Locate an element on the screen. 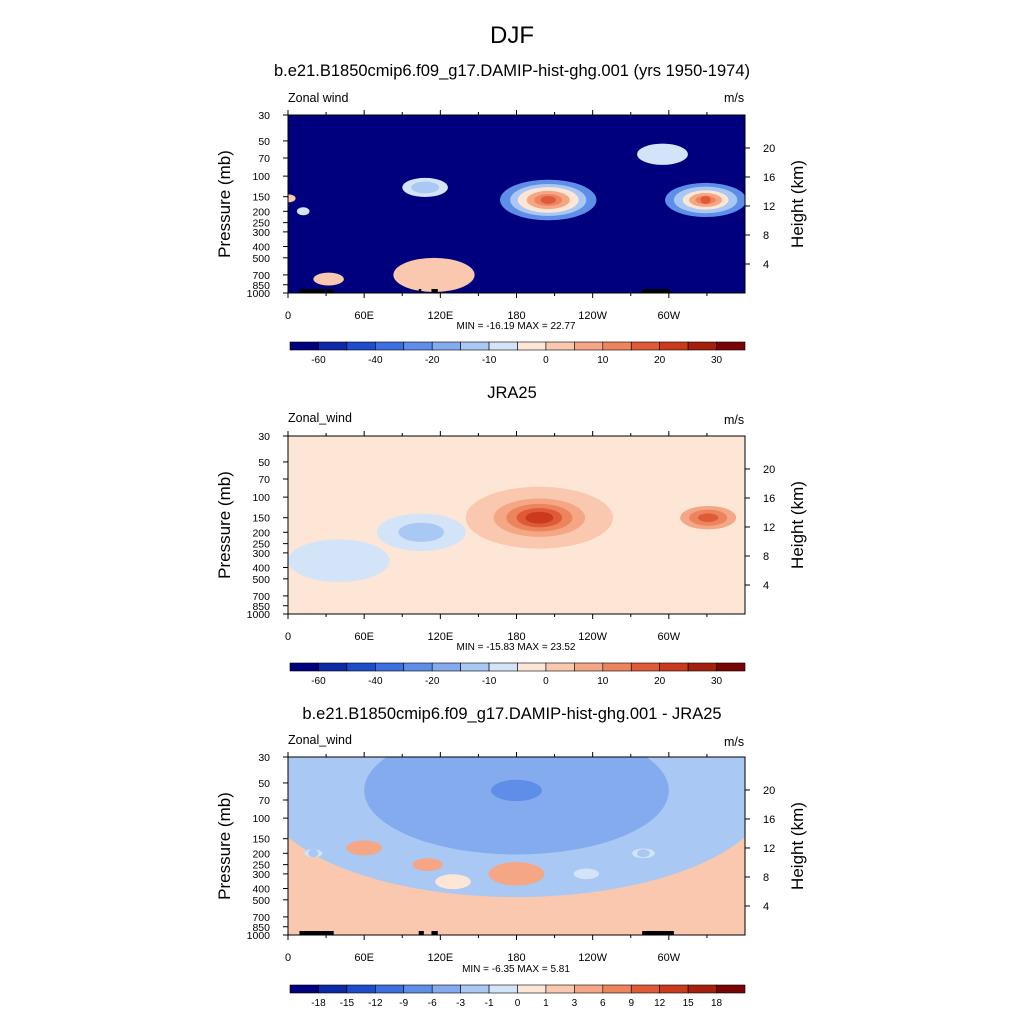 This screenshot has height=1024, width=1024. colorbar-label: -20 is located at coordinates (432, 360).